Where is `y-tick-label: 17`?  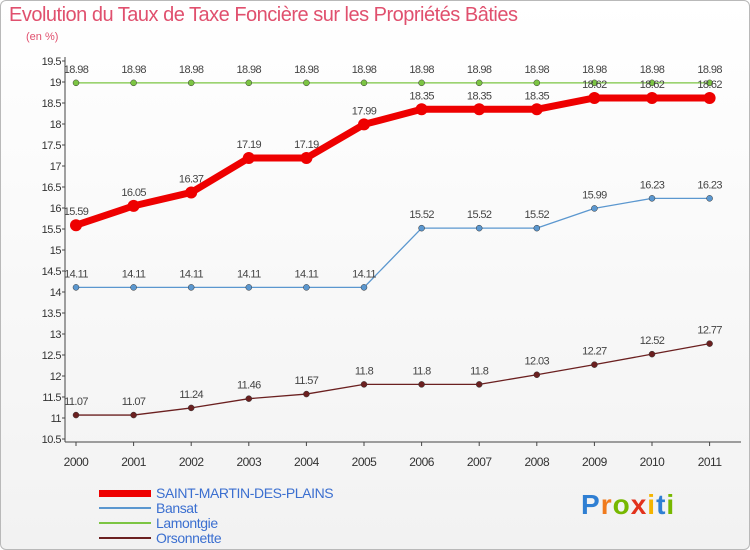 y-tick-label: 17 is located at coordinates (56, 167).